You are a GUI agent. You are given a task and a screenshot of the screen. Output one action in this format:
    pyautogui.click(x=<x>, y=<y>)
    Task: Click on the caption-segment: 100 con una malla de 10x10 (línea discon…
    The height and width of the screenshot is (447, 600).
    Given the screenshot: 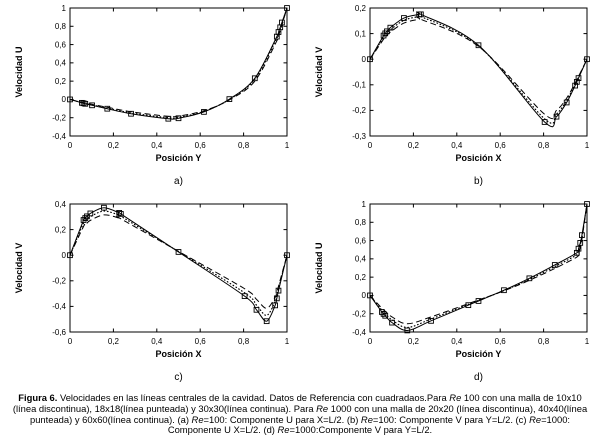 What is the action you would take?
    pyautogui.click(x=297, y=403)
    